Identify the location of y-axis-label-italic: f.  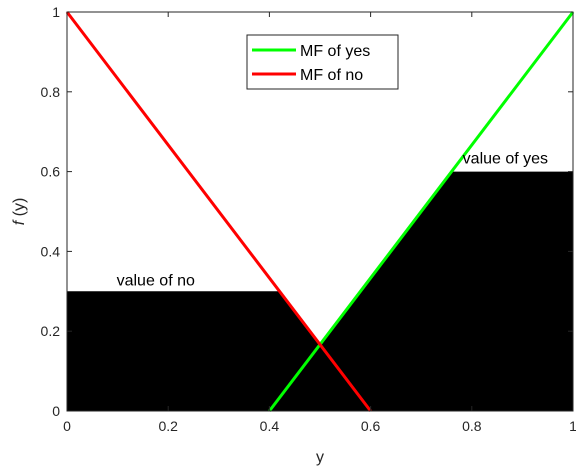
(19, 222).